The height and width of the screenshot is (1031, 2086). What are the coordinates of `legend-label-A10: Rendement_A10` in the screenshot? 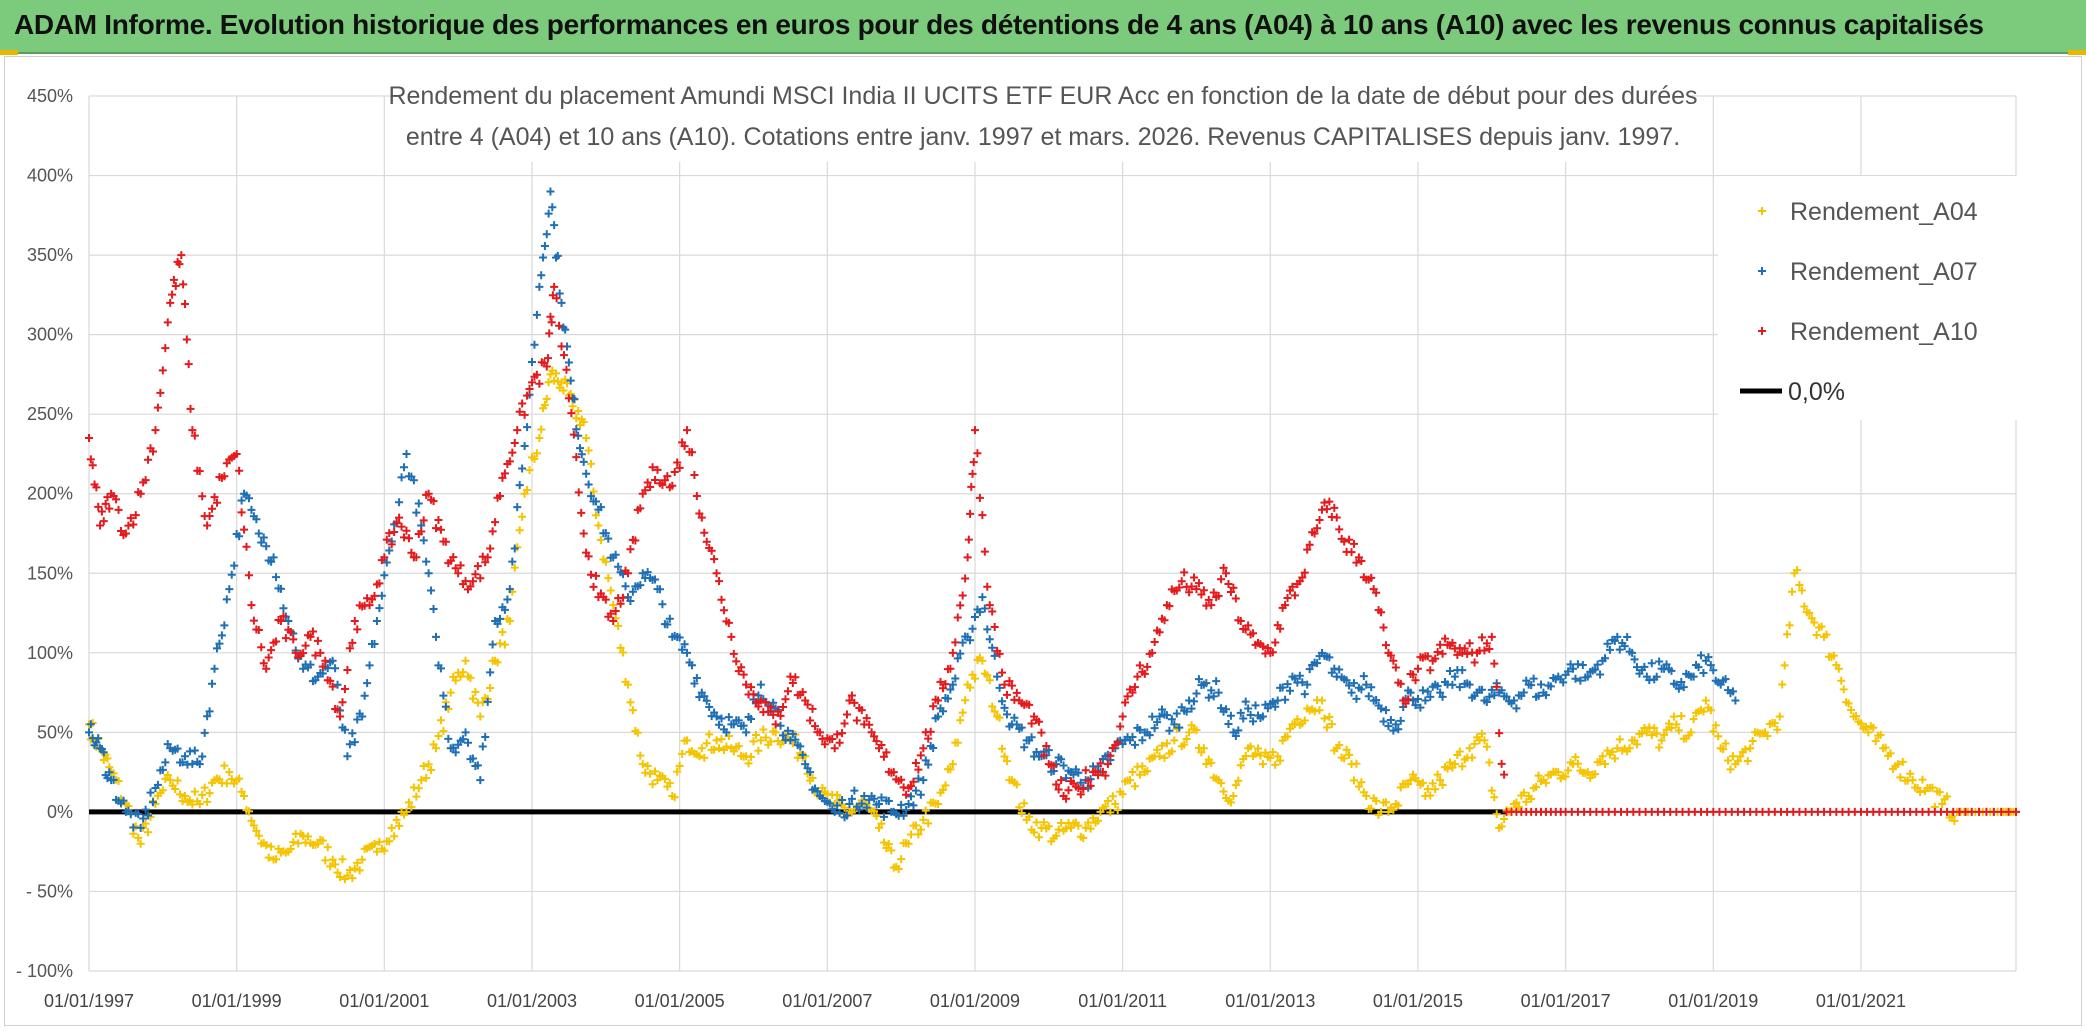 It's located at (1884, 332).